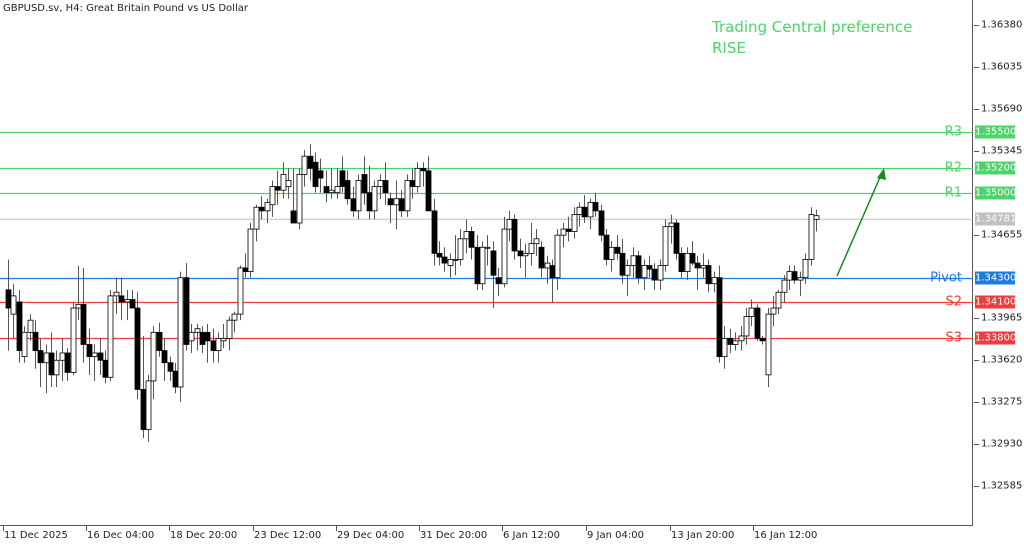 This screenshot has width=1024, height=545. I want to click on price-badge-s2: 1.34100, so click(996, 302).